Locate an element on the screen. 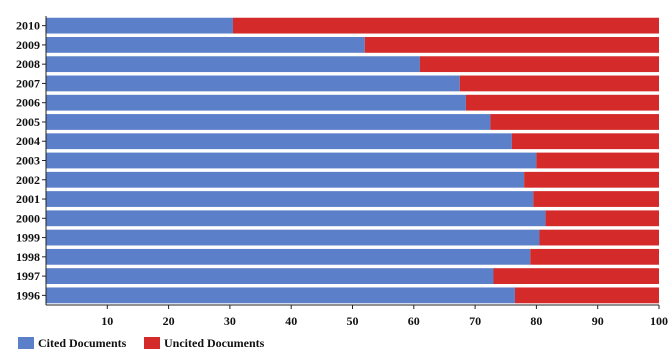  bar-uncited-2009 is located at coordinates (511, 45).